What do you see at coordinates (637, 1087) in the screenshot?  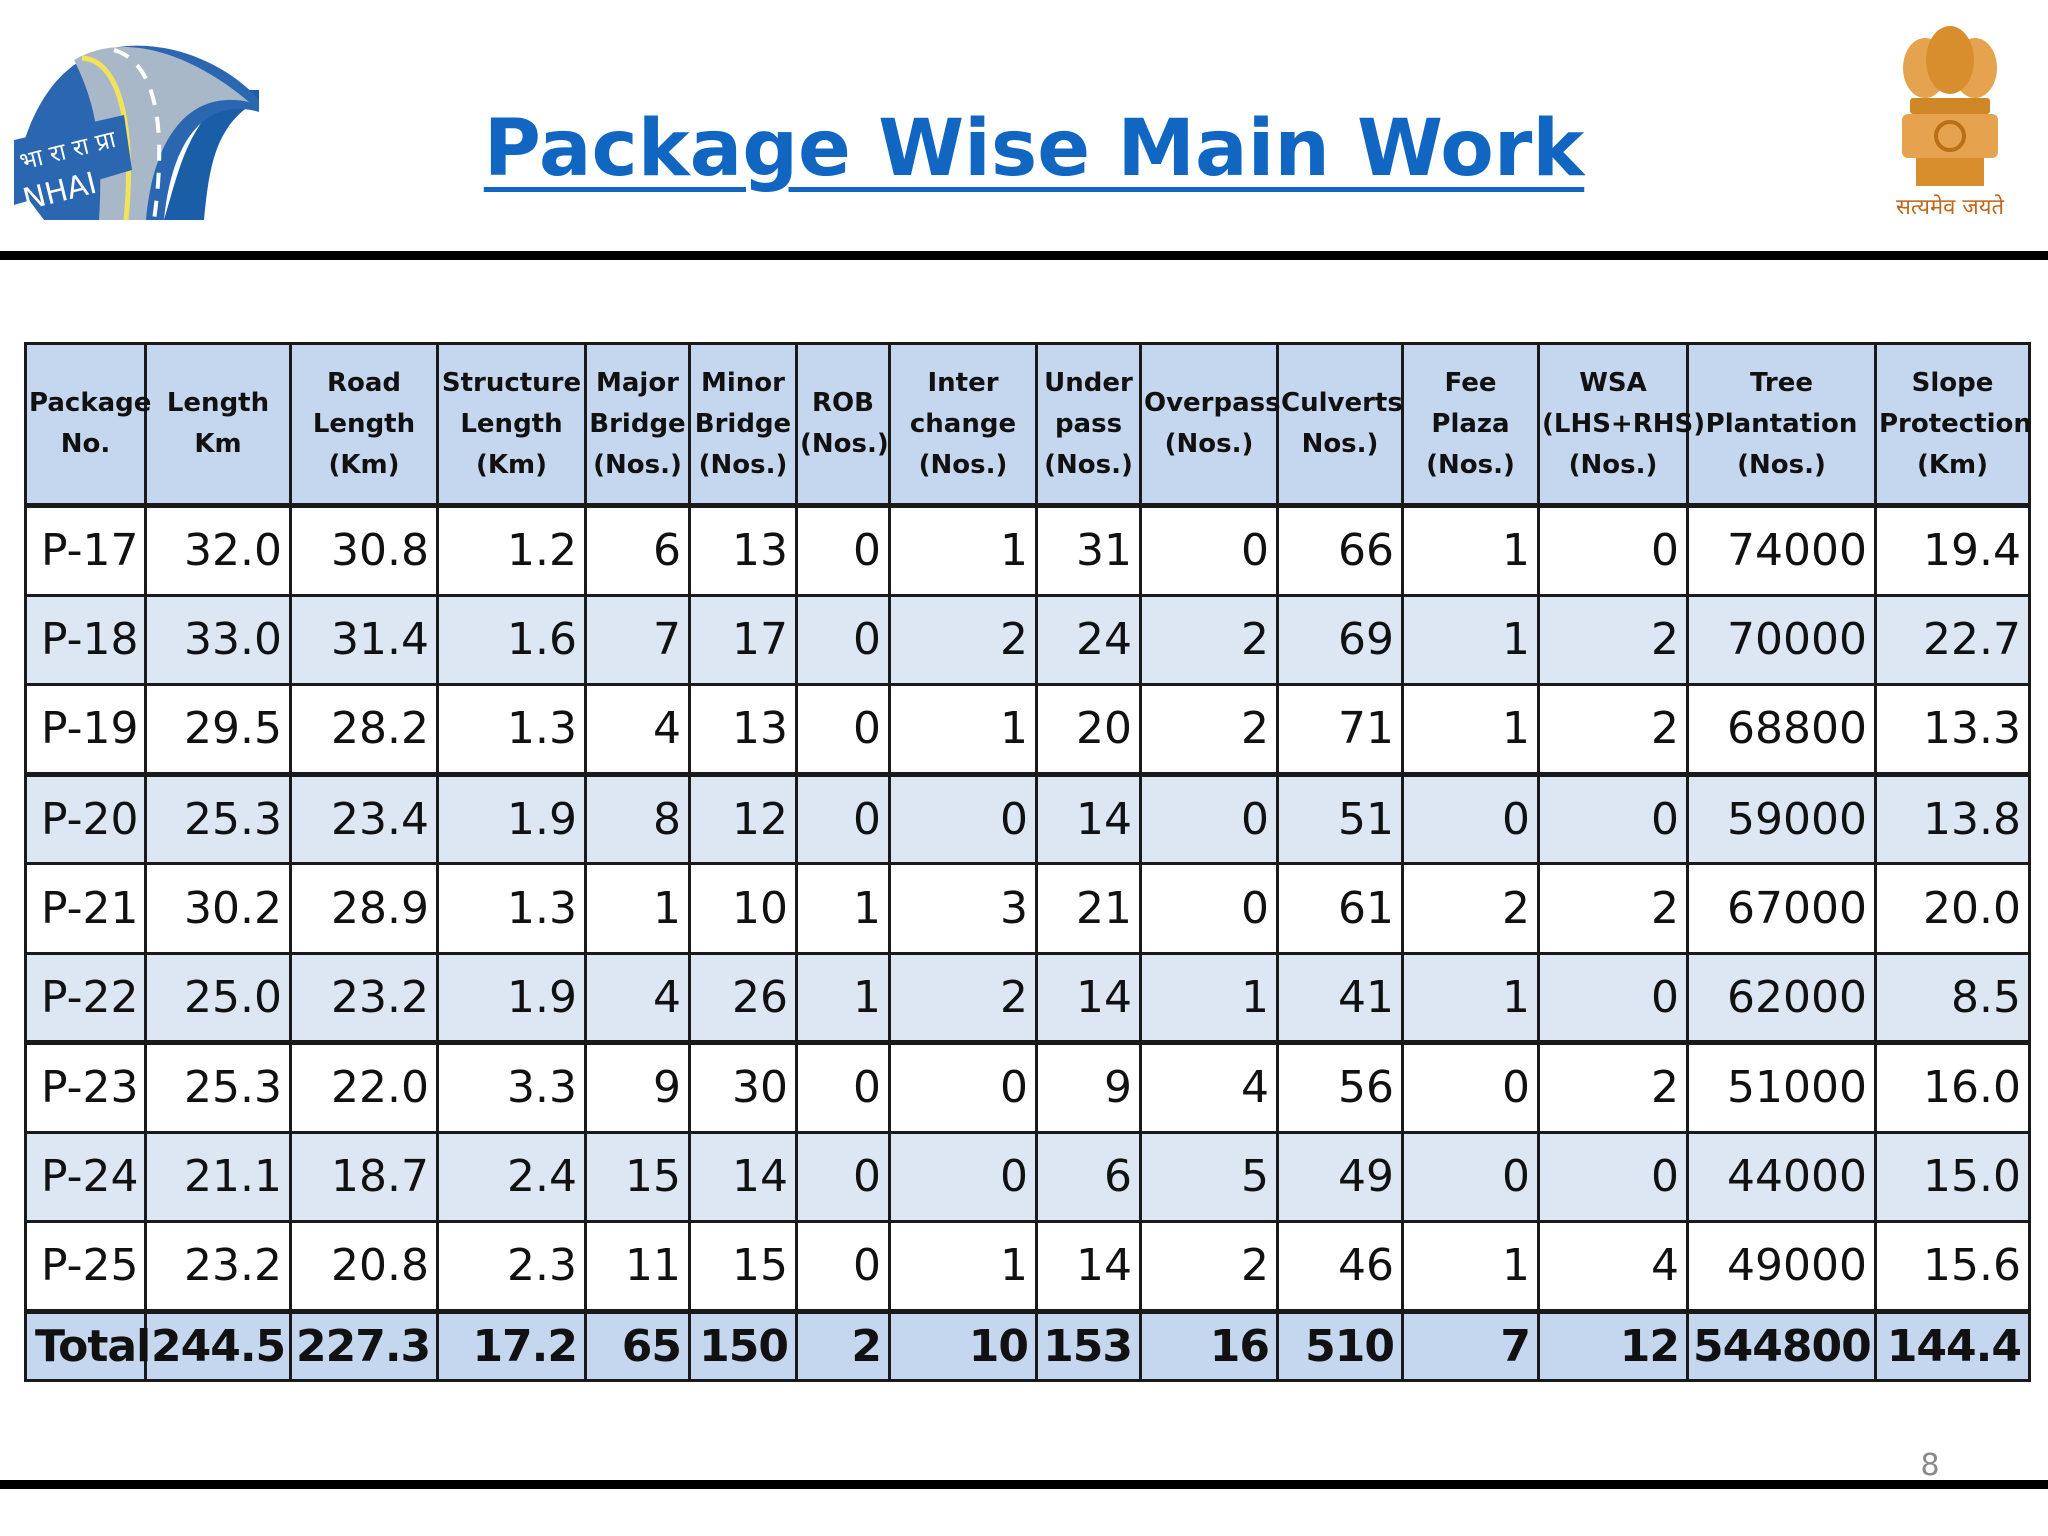 I see `value-cell: 9` at bounding box center [637, 1087].